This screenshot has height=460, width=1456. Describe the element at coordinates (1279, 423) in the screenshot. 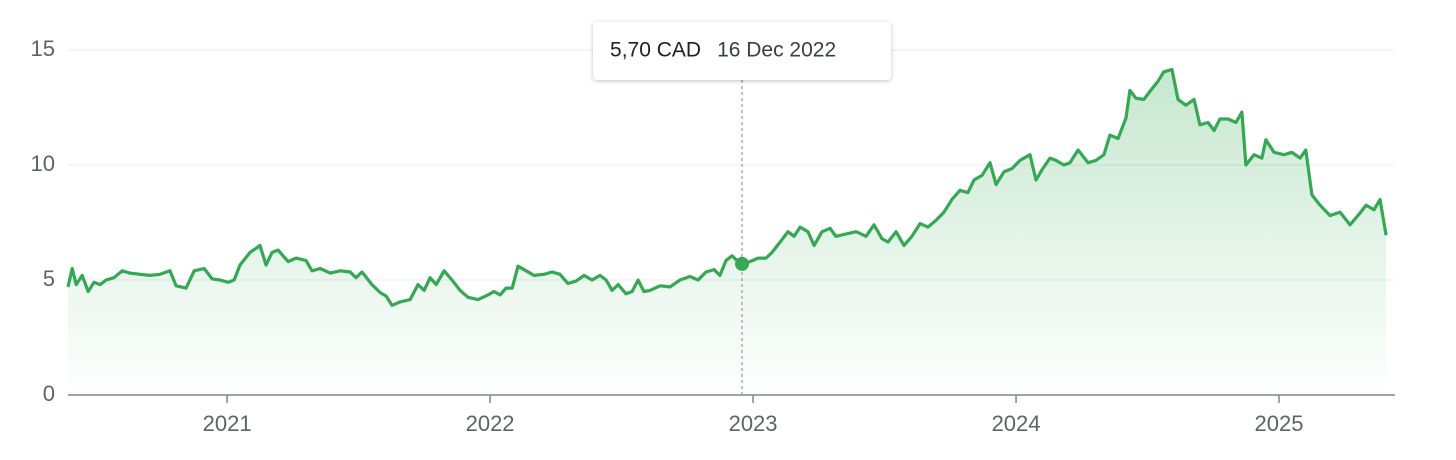

I see `x-tick-label: 2025` at that location.